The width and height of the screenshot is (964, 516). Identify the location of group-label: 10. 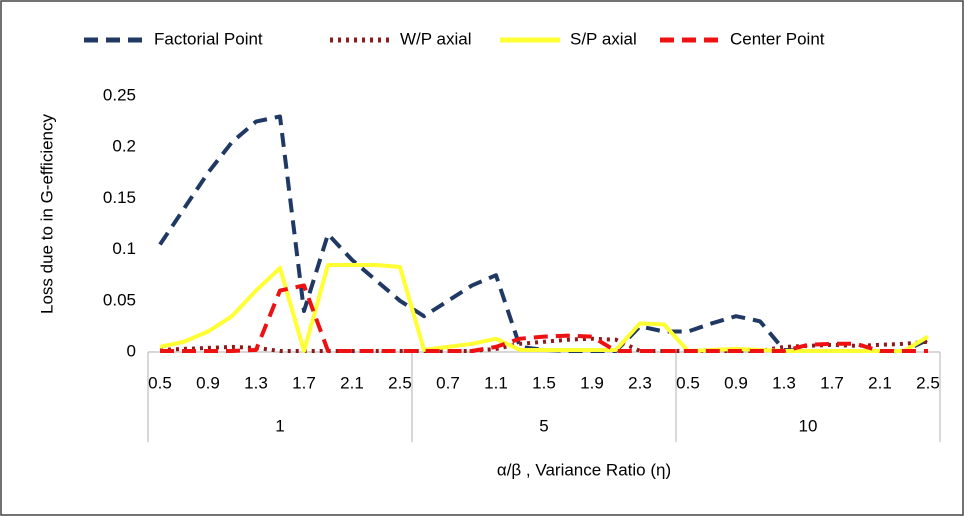
(808, 425).